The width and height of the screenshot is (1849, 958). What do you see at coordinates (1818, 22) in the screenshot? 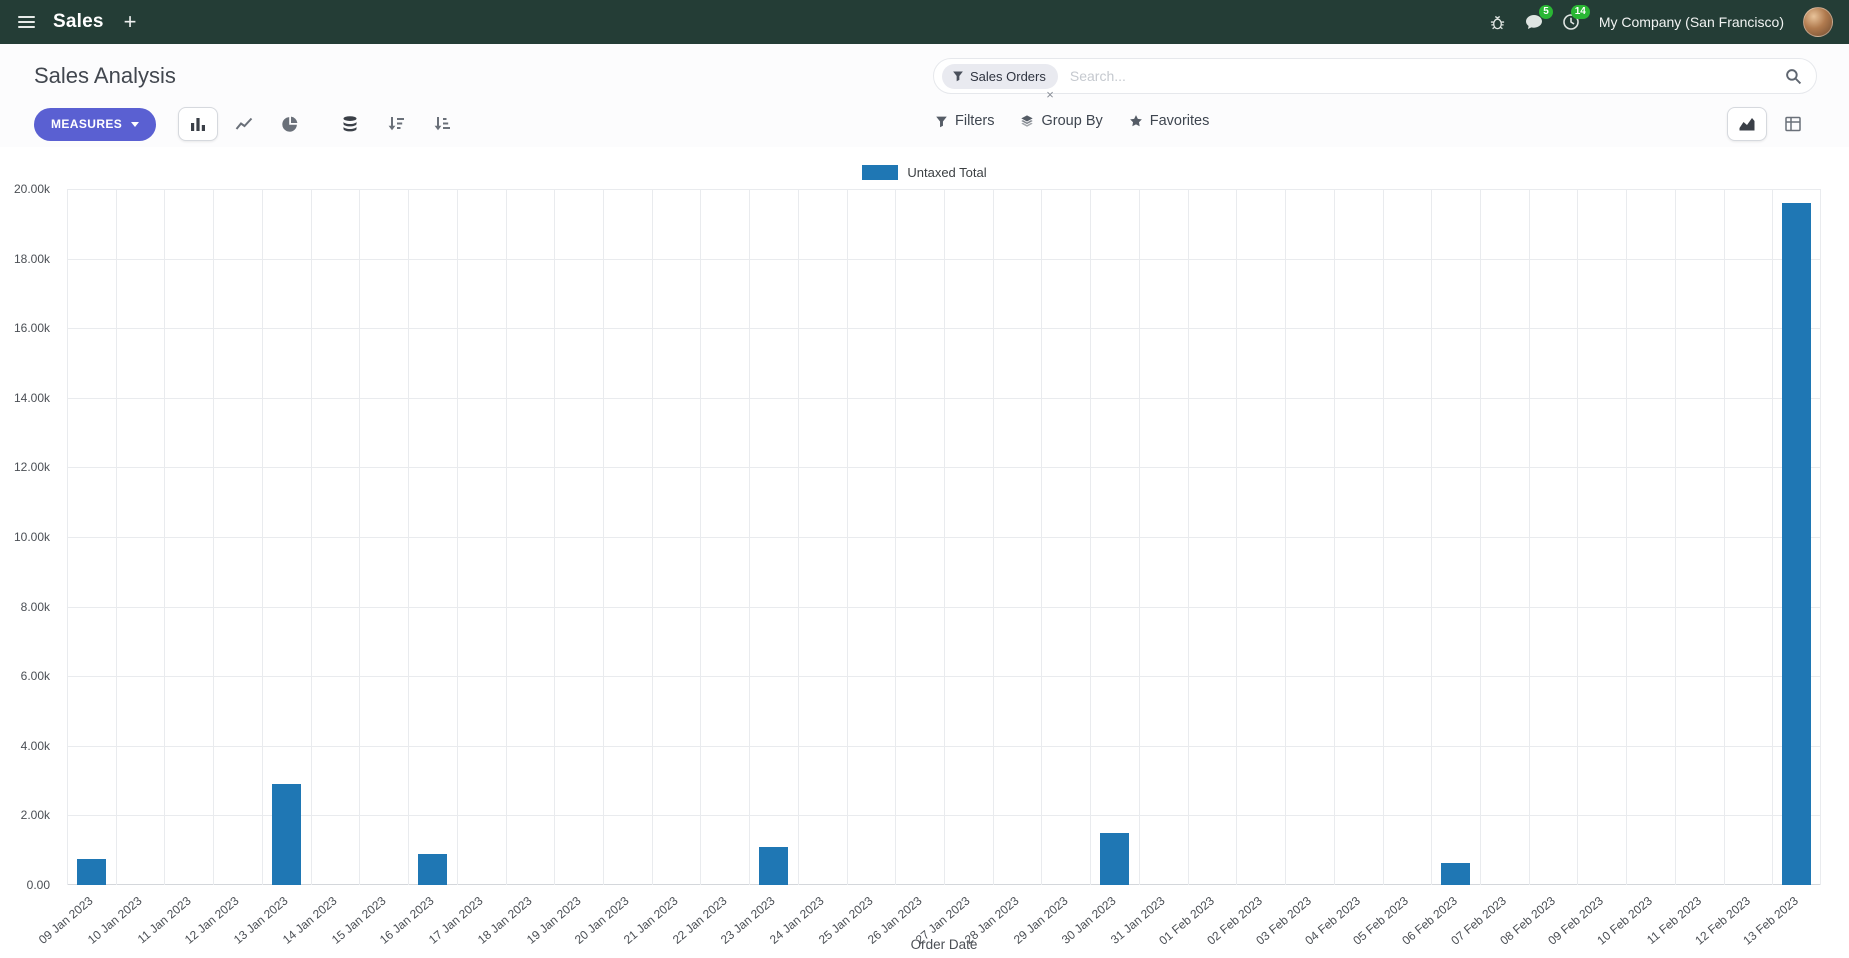
I see `avatar` at bounding box center [1818, 22].